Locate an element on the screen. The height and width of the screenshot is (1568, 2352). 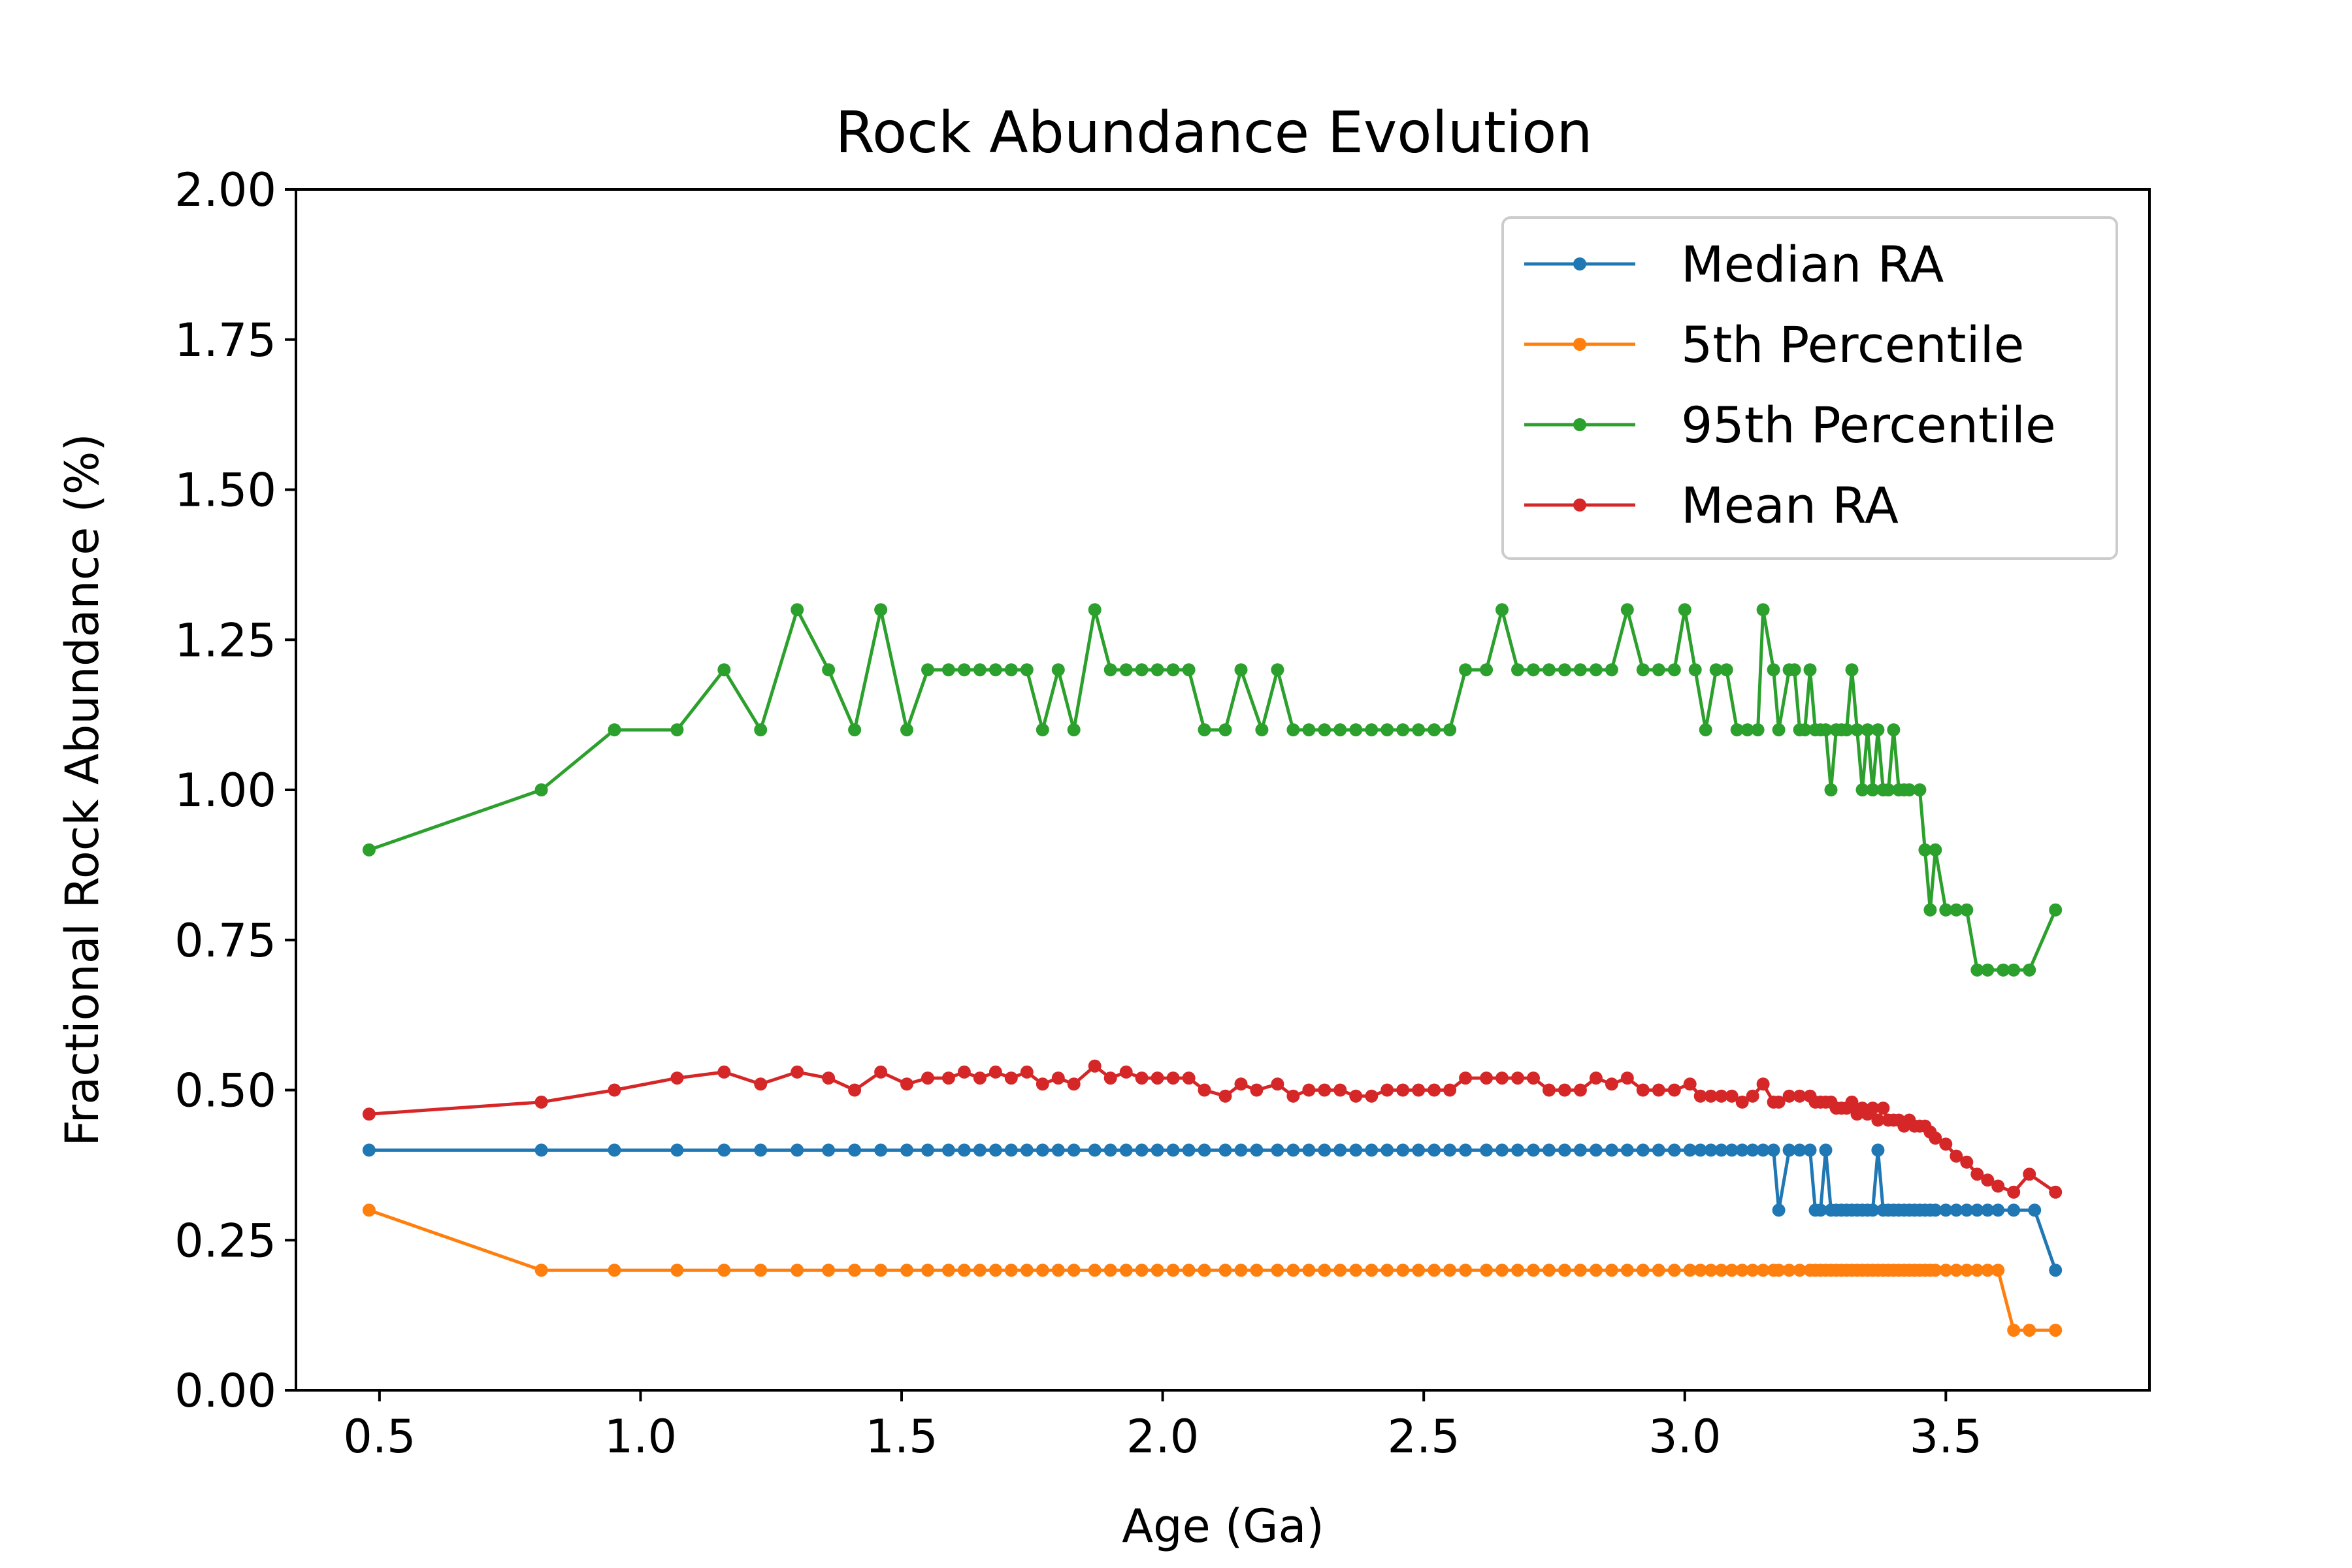
series-median-ra is located at coordinates (1212, 1210).